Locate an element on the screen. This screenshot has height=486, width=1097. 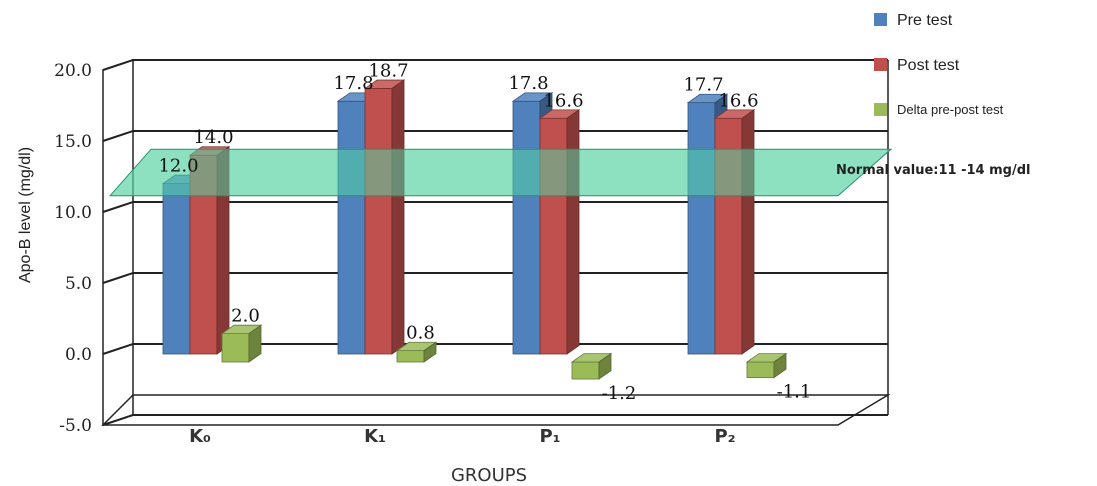
left-wall is located at coordinates (118, 242).